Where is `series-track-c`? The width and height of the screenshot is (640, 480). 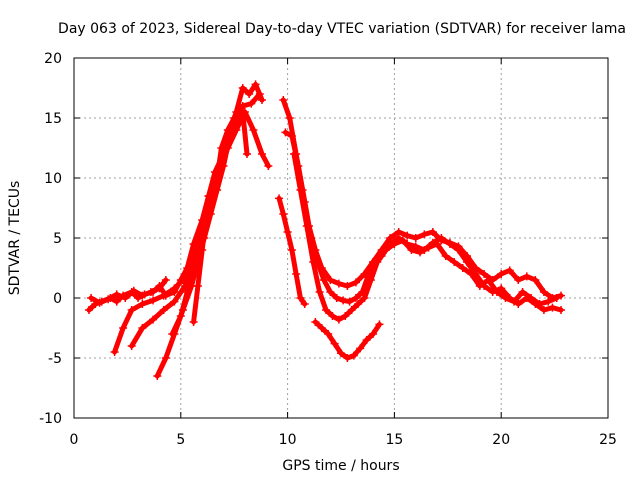
series-track-c is located at coordinates (187, 223).